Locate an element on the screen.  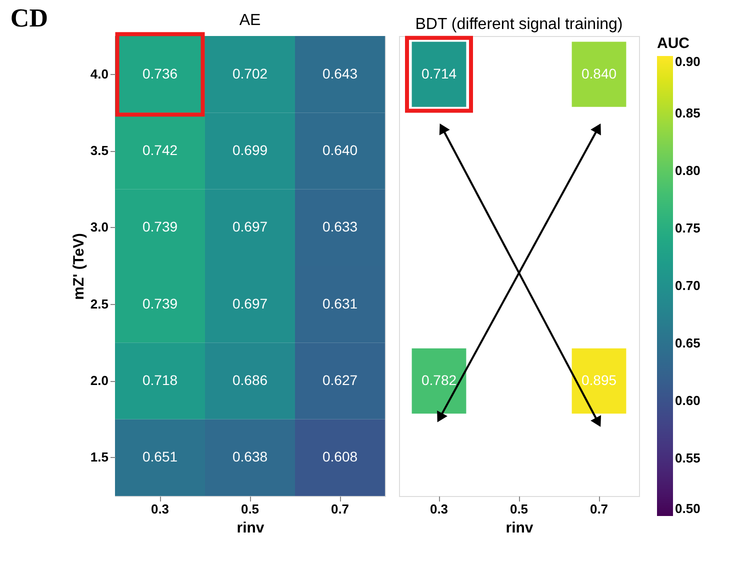
color-bar-label: 0.70 is located at coordinates (687, 285).